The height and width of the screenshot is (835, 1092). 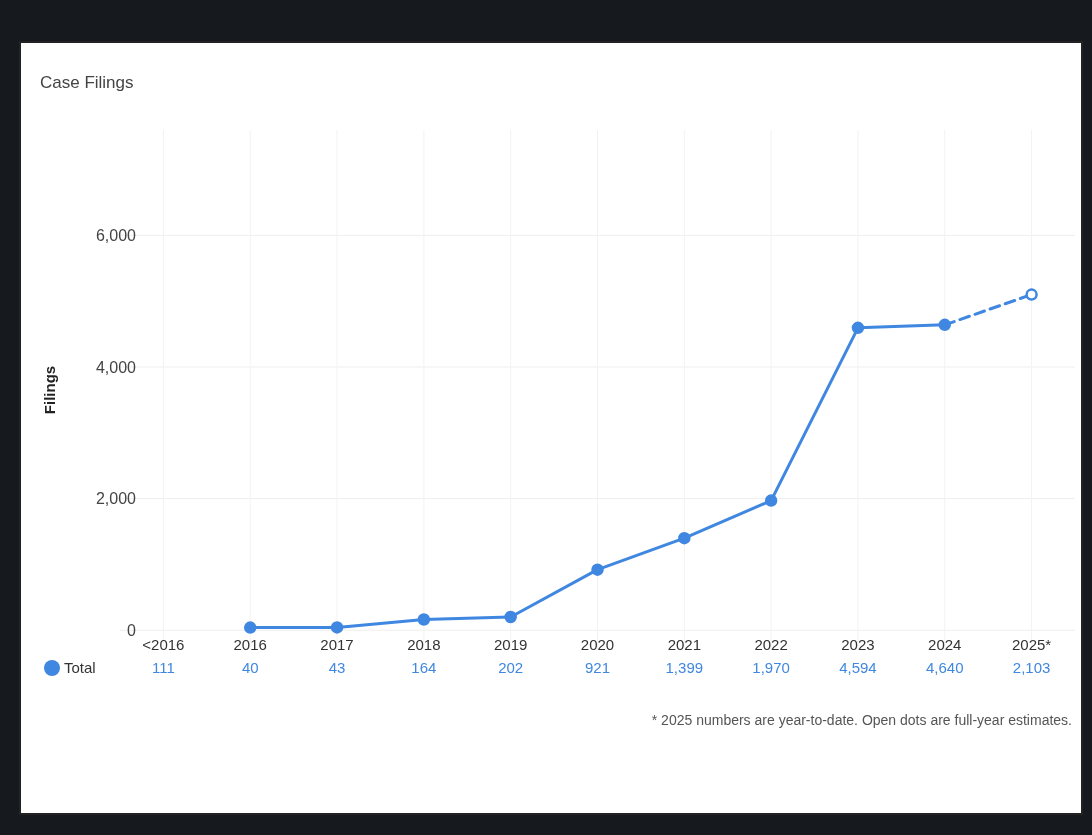 What do you see at coordinates (858, 668) in the screenshot?
I see `data-label: 4,594` at bounding box center [858, 668].